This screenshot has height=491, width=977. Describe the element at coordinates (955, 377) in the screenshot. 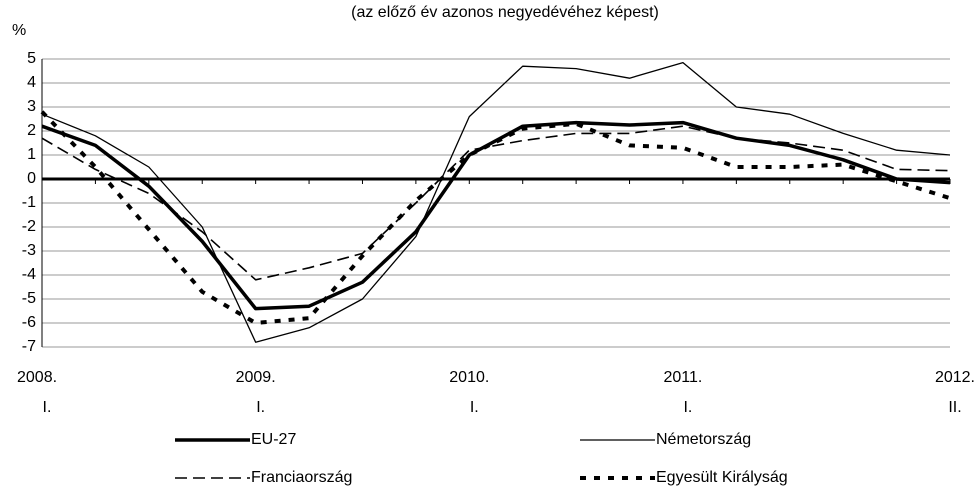

I see `x-tick-label: 2012.` at that location.